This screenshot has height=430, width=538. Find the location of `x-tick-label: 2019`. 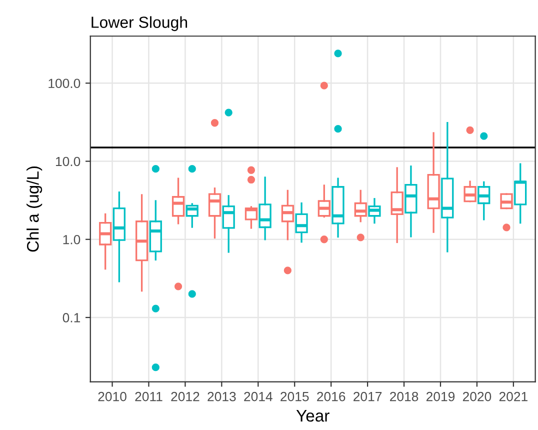

x-tick-label: 2019 is located at coordinates (440, 397).